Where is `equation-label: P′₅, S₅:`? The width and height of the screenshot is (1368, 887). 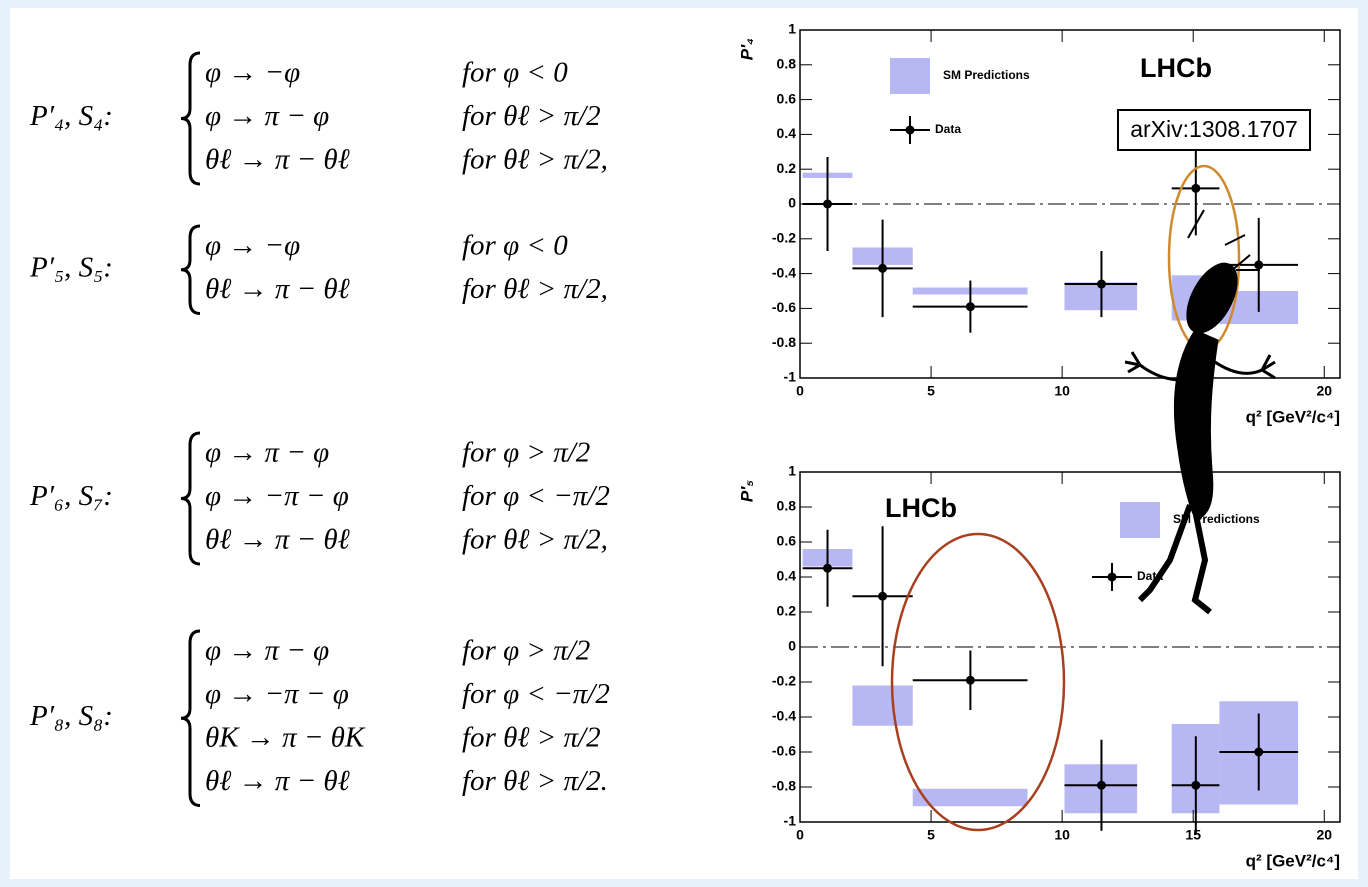 equation-label: P′₅, S₅: is located at coordinates (71, 267).